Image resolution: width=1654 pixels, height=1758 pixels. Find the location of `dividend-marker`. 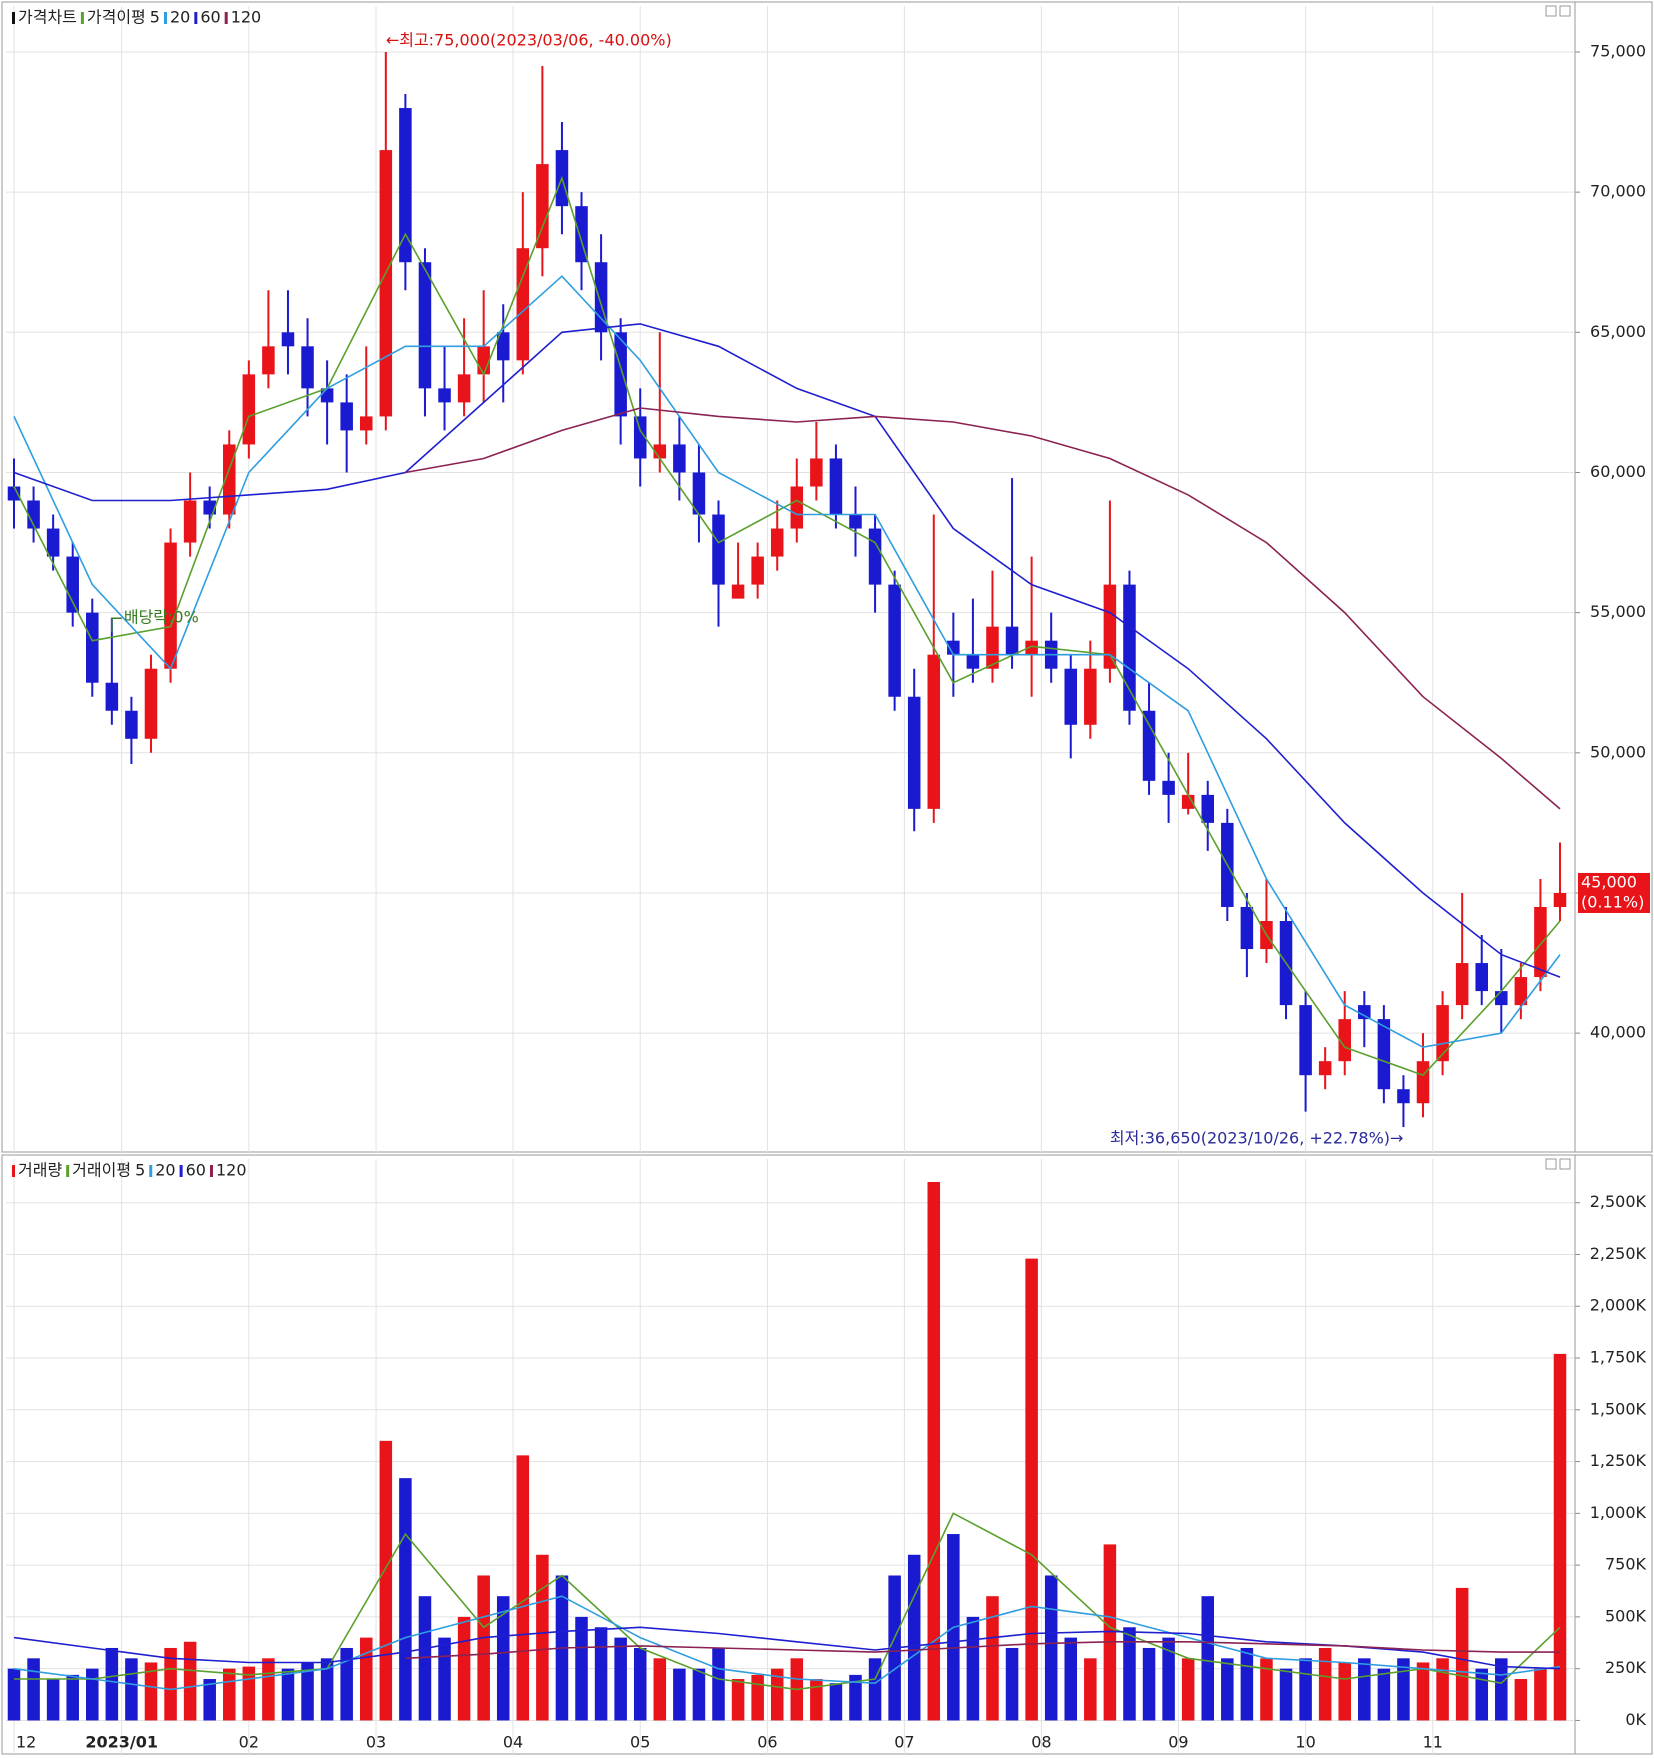

dividend-marker is located at coordinates (116, 625).